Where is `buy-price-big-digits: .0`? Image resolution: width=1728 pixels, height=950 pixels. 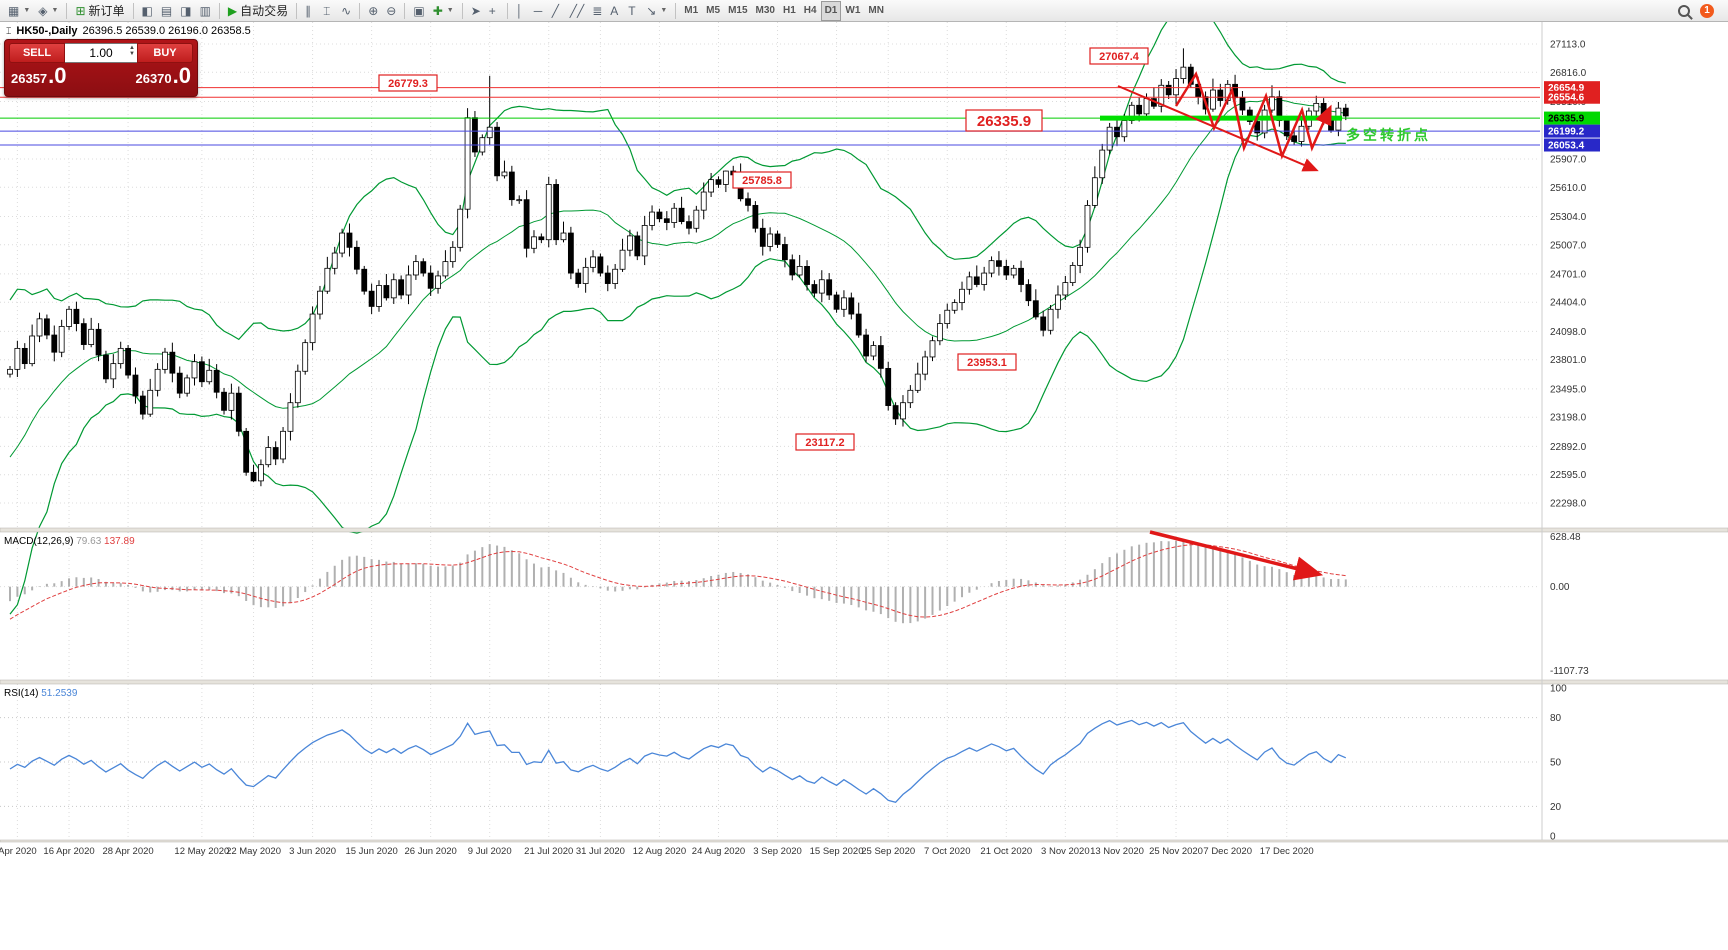 buy-price-big-digits: .0 is located at coordinates (181, 75).